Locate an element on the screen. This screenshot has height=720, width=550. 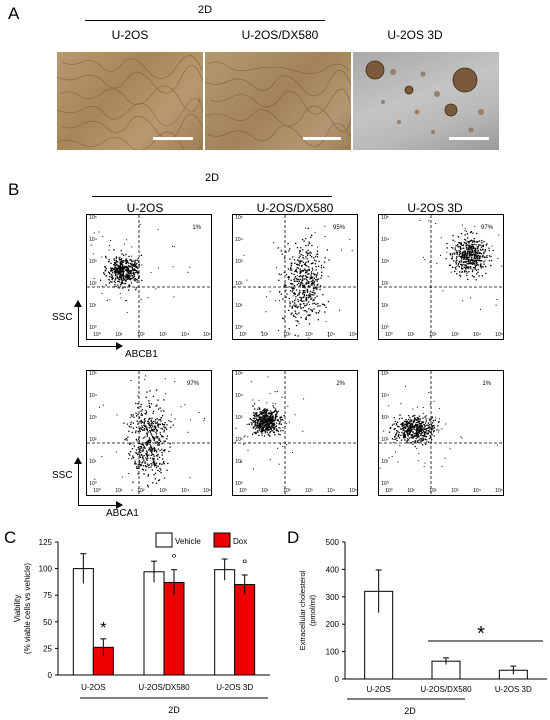
percent-label: 95% is located at coordinates (338, 228).